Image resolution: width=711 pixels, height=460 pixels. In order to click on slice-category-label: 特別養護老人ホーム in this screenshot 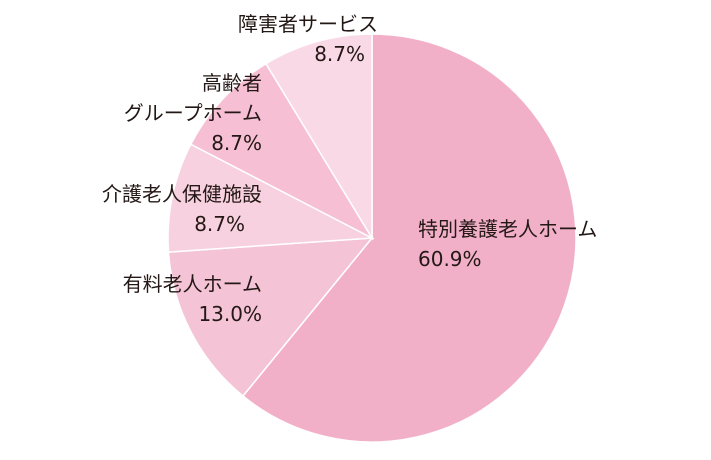, I will do `click(507, 229)`.